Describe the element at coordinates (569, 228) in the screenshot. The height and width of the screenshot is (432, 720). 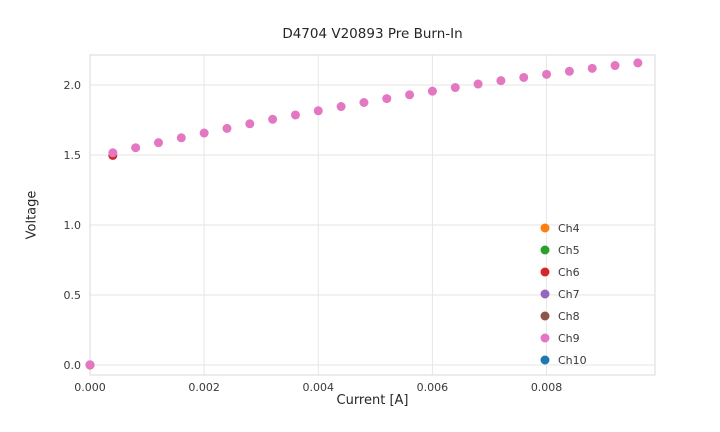
I see `legend-label: Ch4` at that location.